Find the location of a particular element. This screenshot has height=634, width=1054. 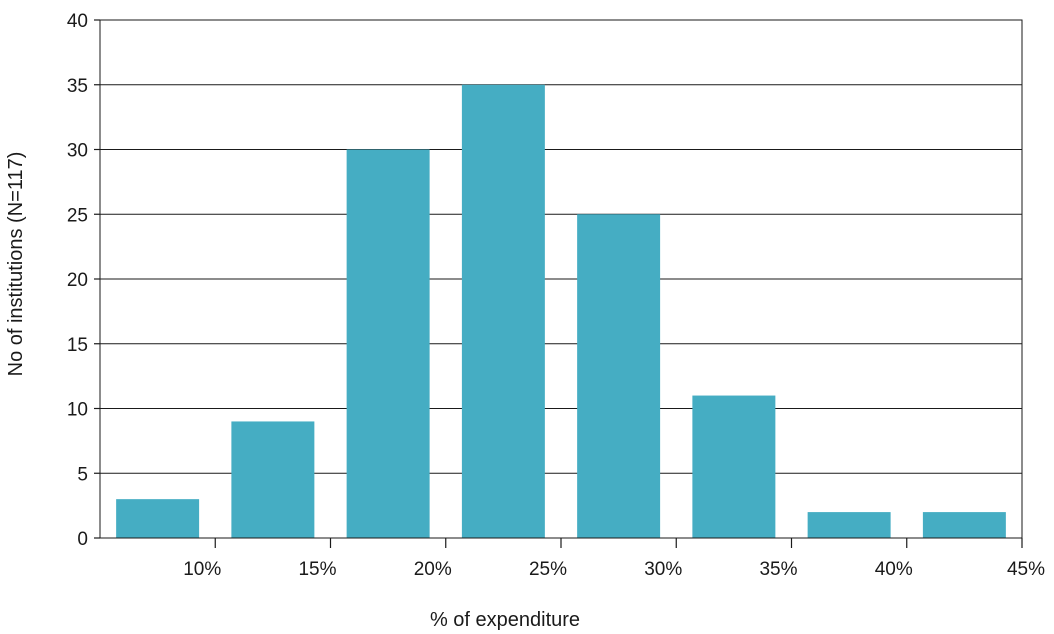

y-tick-label: 35 is located at coordinates (77, 86).